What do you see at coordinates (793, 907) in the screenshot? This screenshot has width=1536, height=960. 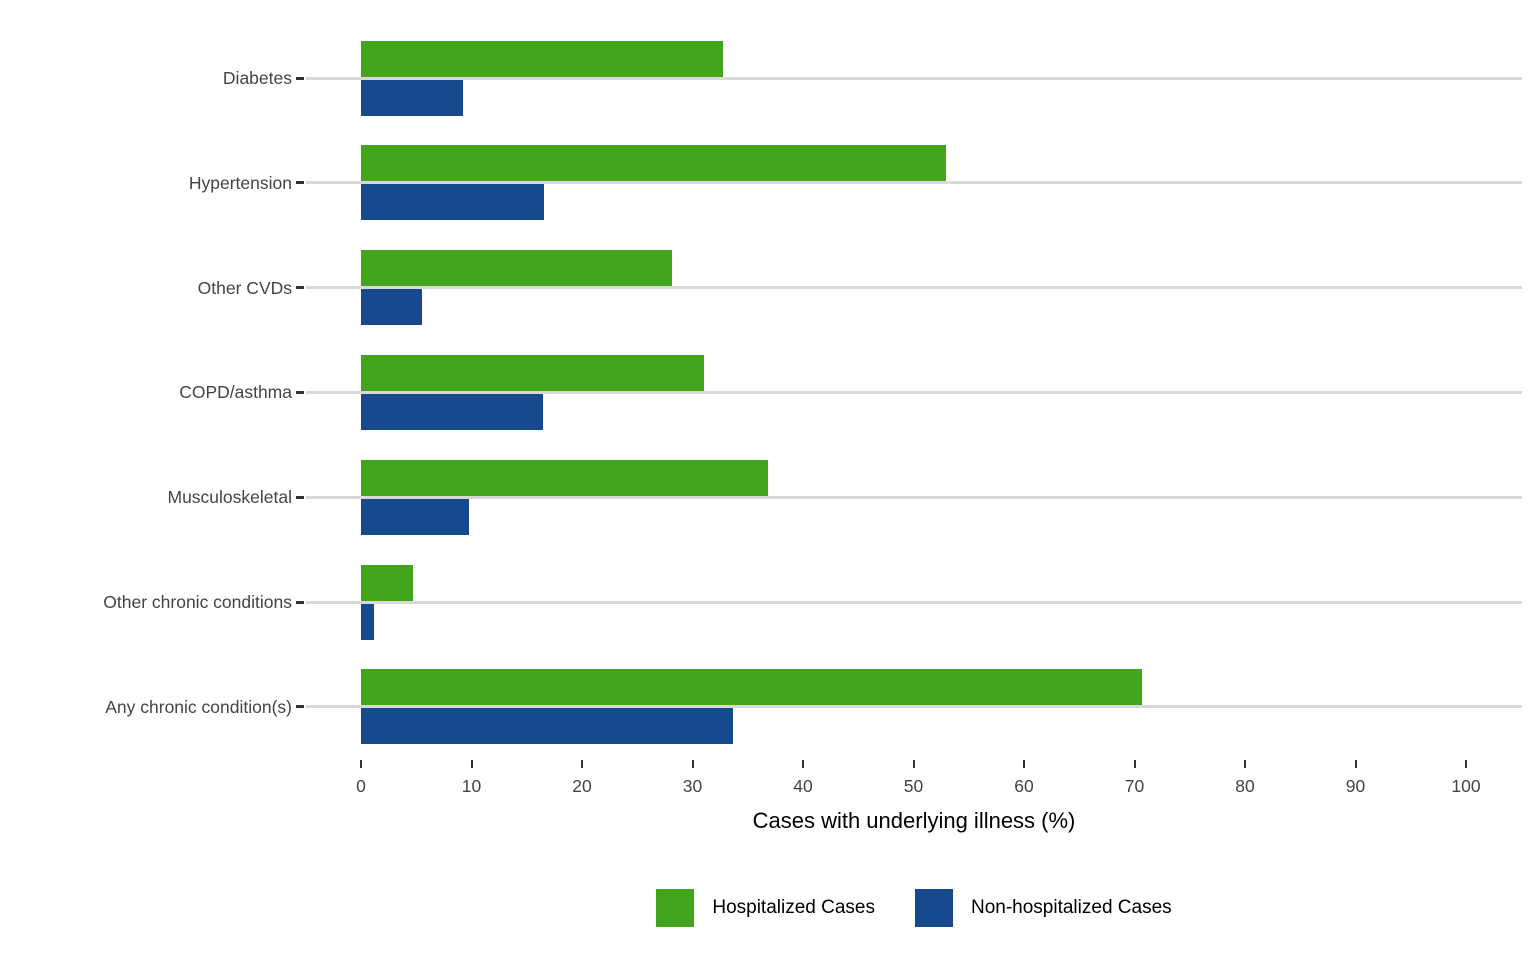 I see `legend-label-hospitalized: Hospitalized Cases` at bounding box center [793, 907].